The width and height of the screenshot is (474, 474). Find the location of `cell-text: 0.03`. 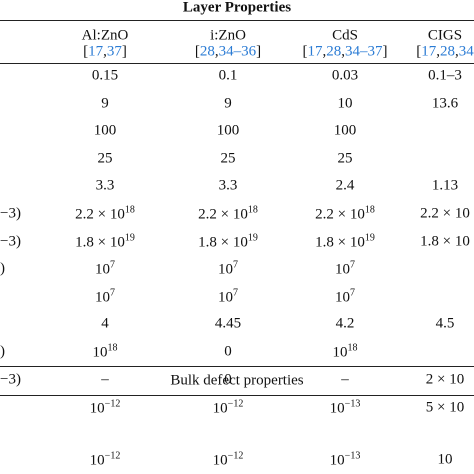

cell-text: 0.03 is located at coordinates (345, 75).